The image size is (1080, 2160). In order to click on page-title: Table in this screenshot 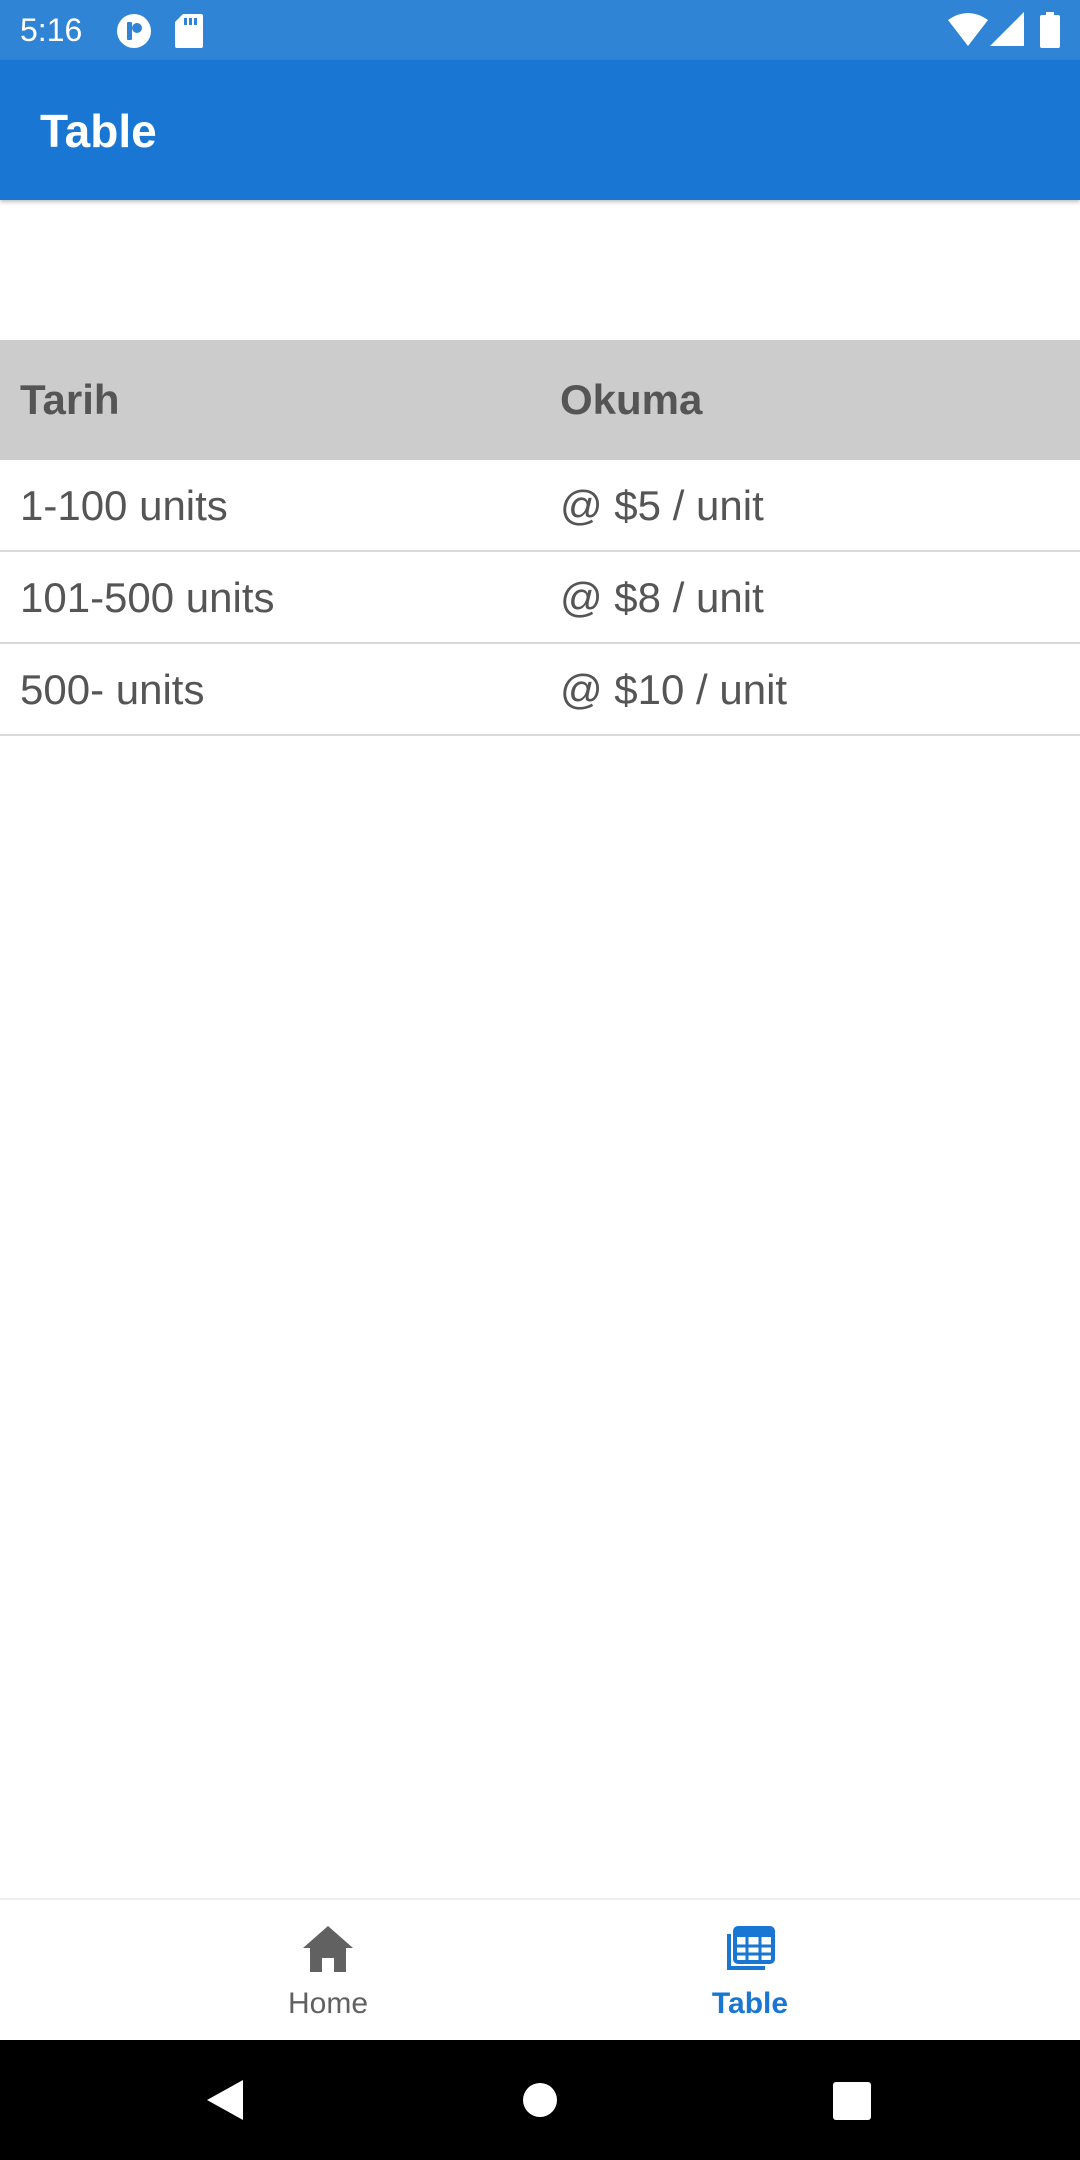, I will do `click(98, 131)`.